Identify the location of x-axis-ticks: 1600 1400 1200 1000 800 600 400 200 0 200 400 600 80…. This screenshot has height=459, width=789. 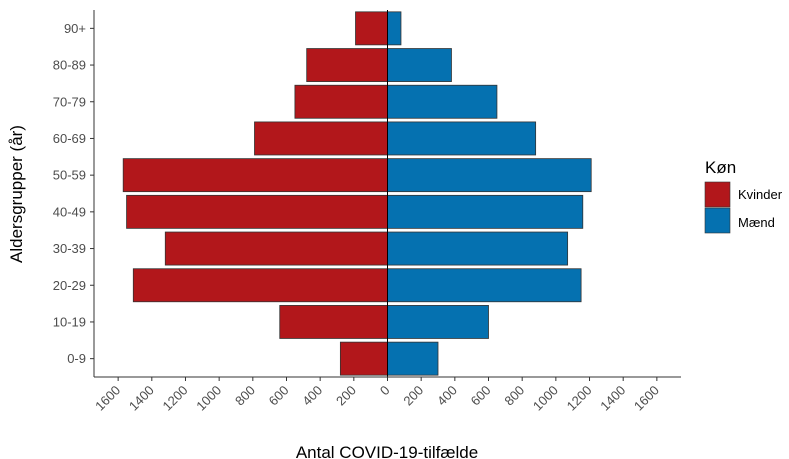
(377, 395).